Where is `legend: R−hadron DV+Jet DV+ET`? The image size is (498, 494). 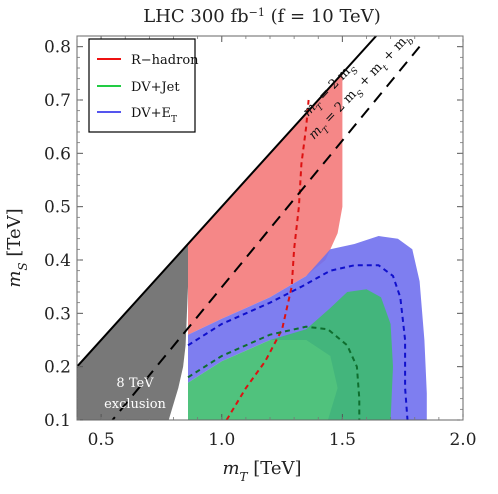 legend: R−hadron DV+Jet DV+ET is located at coordinates (143, 85).